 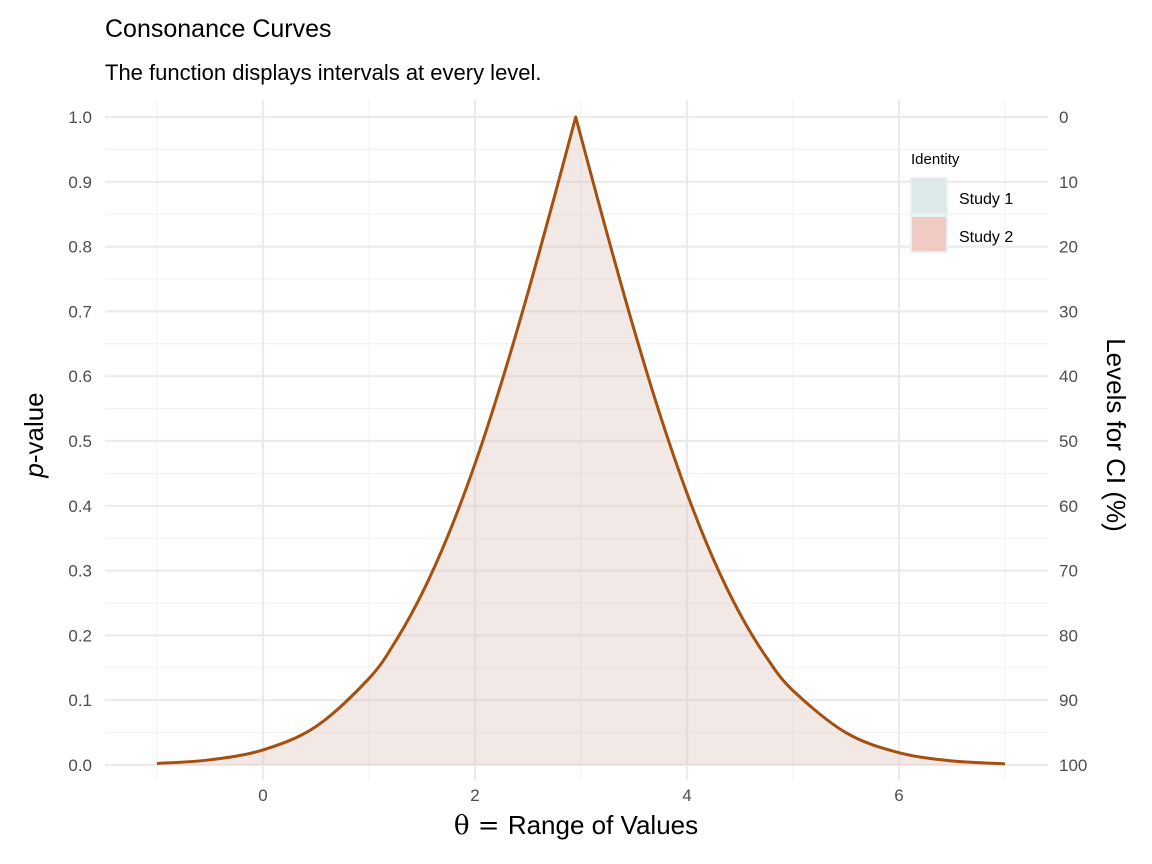 What do you see at coordinates (1073, 765) in the screenshot?
I see `y2-tick-label: 100` at bounding box center [1073, 765].